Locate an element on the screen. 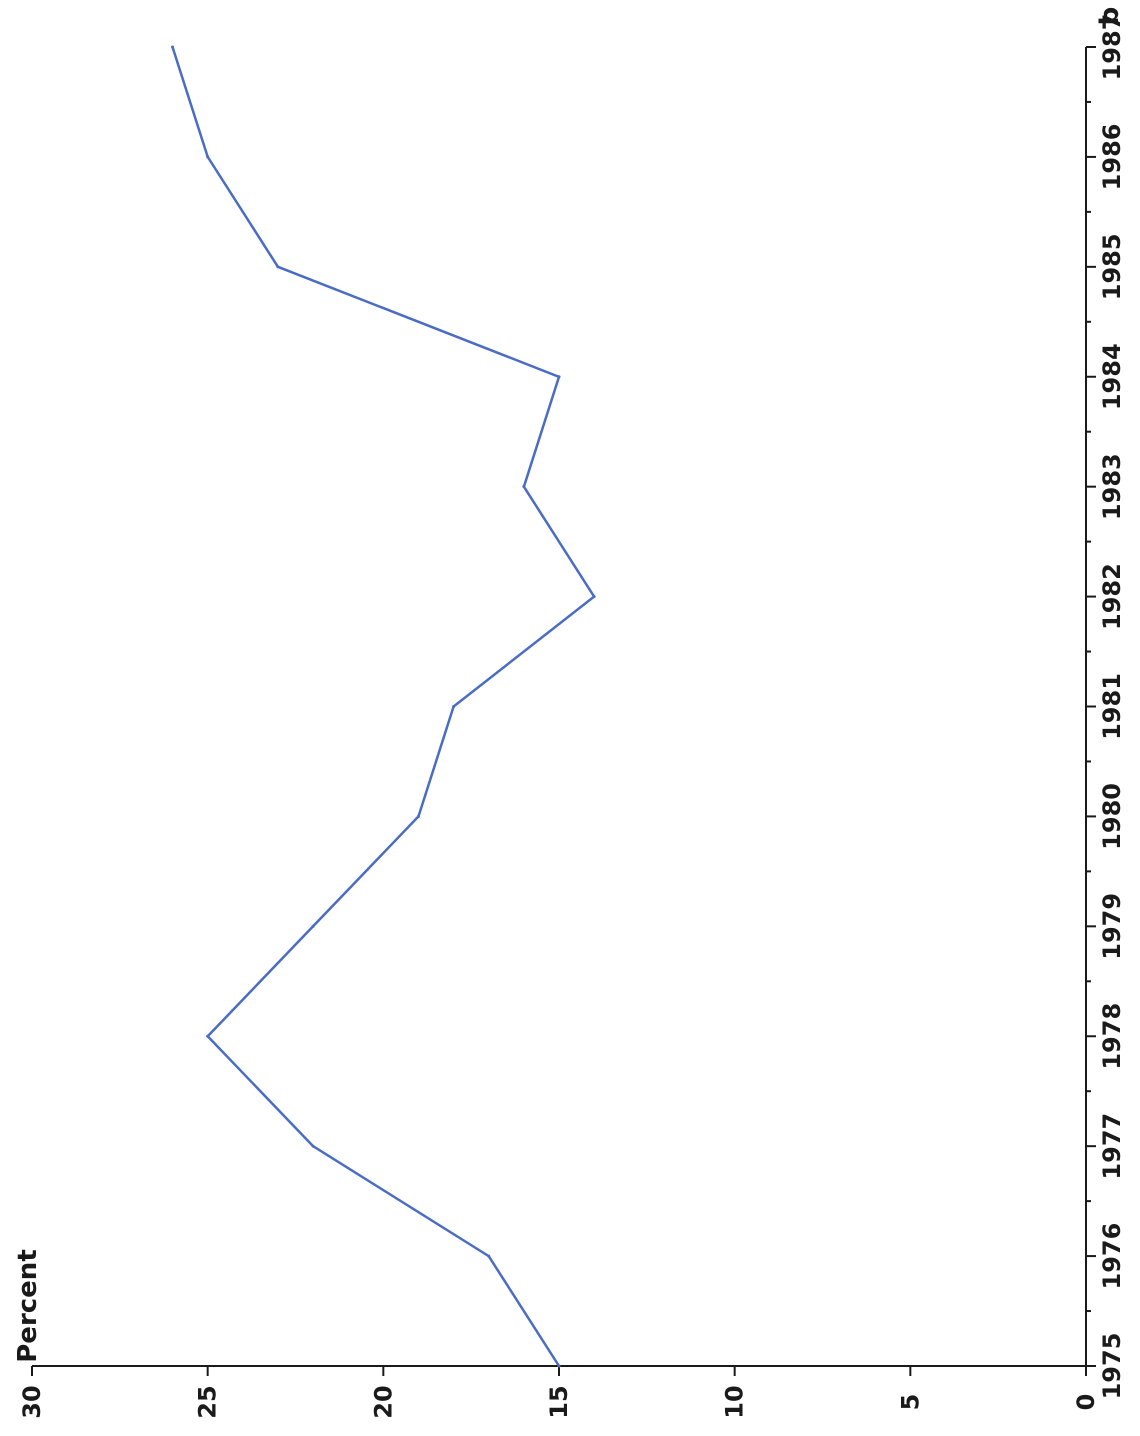  panel-label: b is located at coordinates (1110, 16).